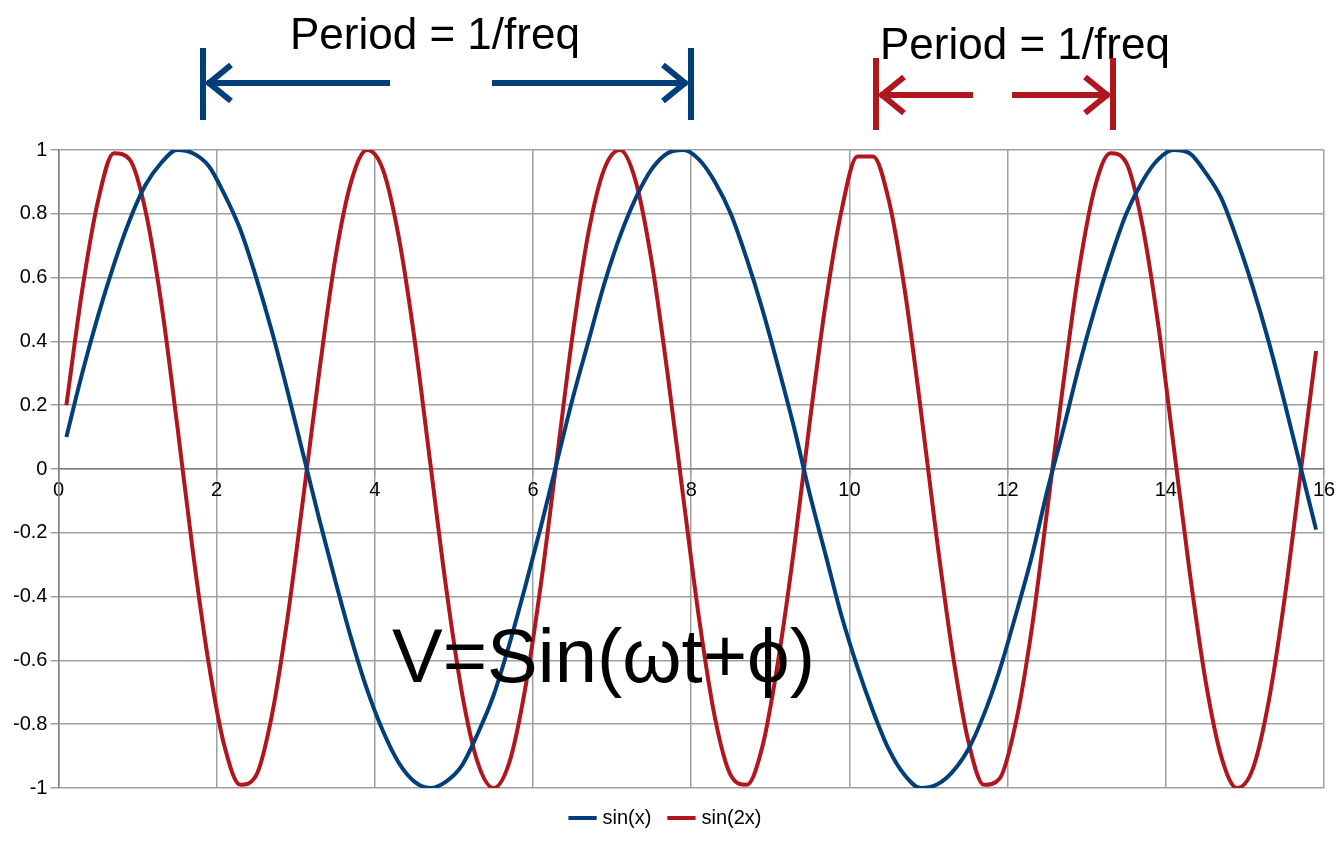 This screenshot has height=843, width=1344. Describe the element at coordinates (1324, 488) in the screenshot. I see `x-tick-label: 16` at that location.